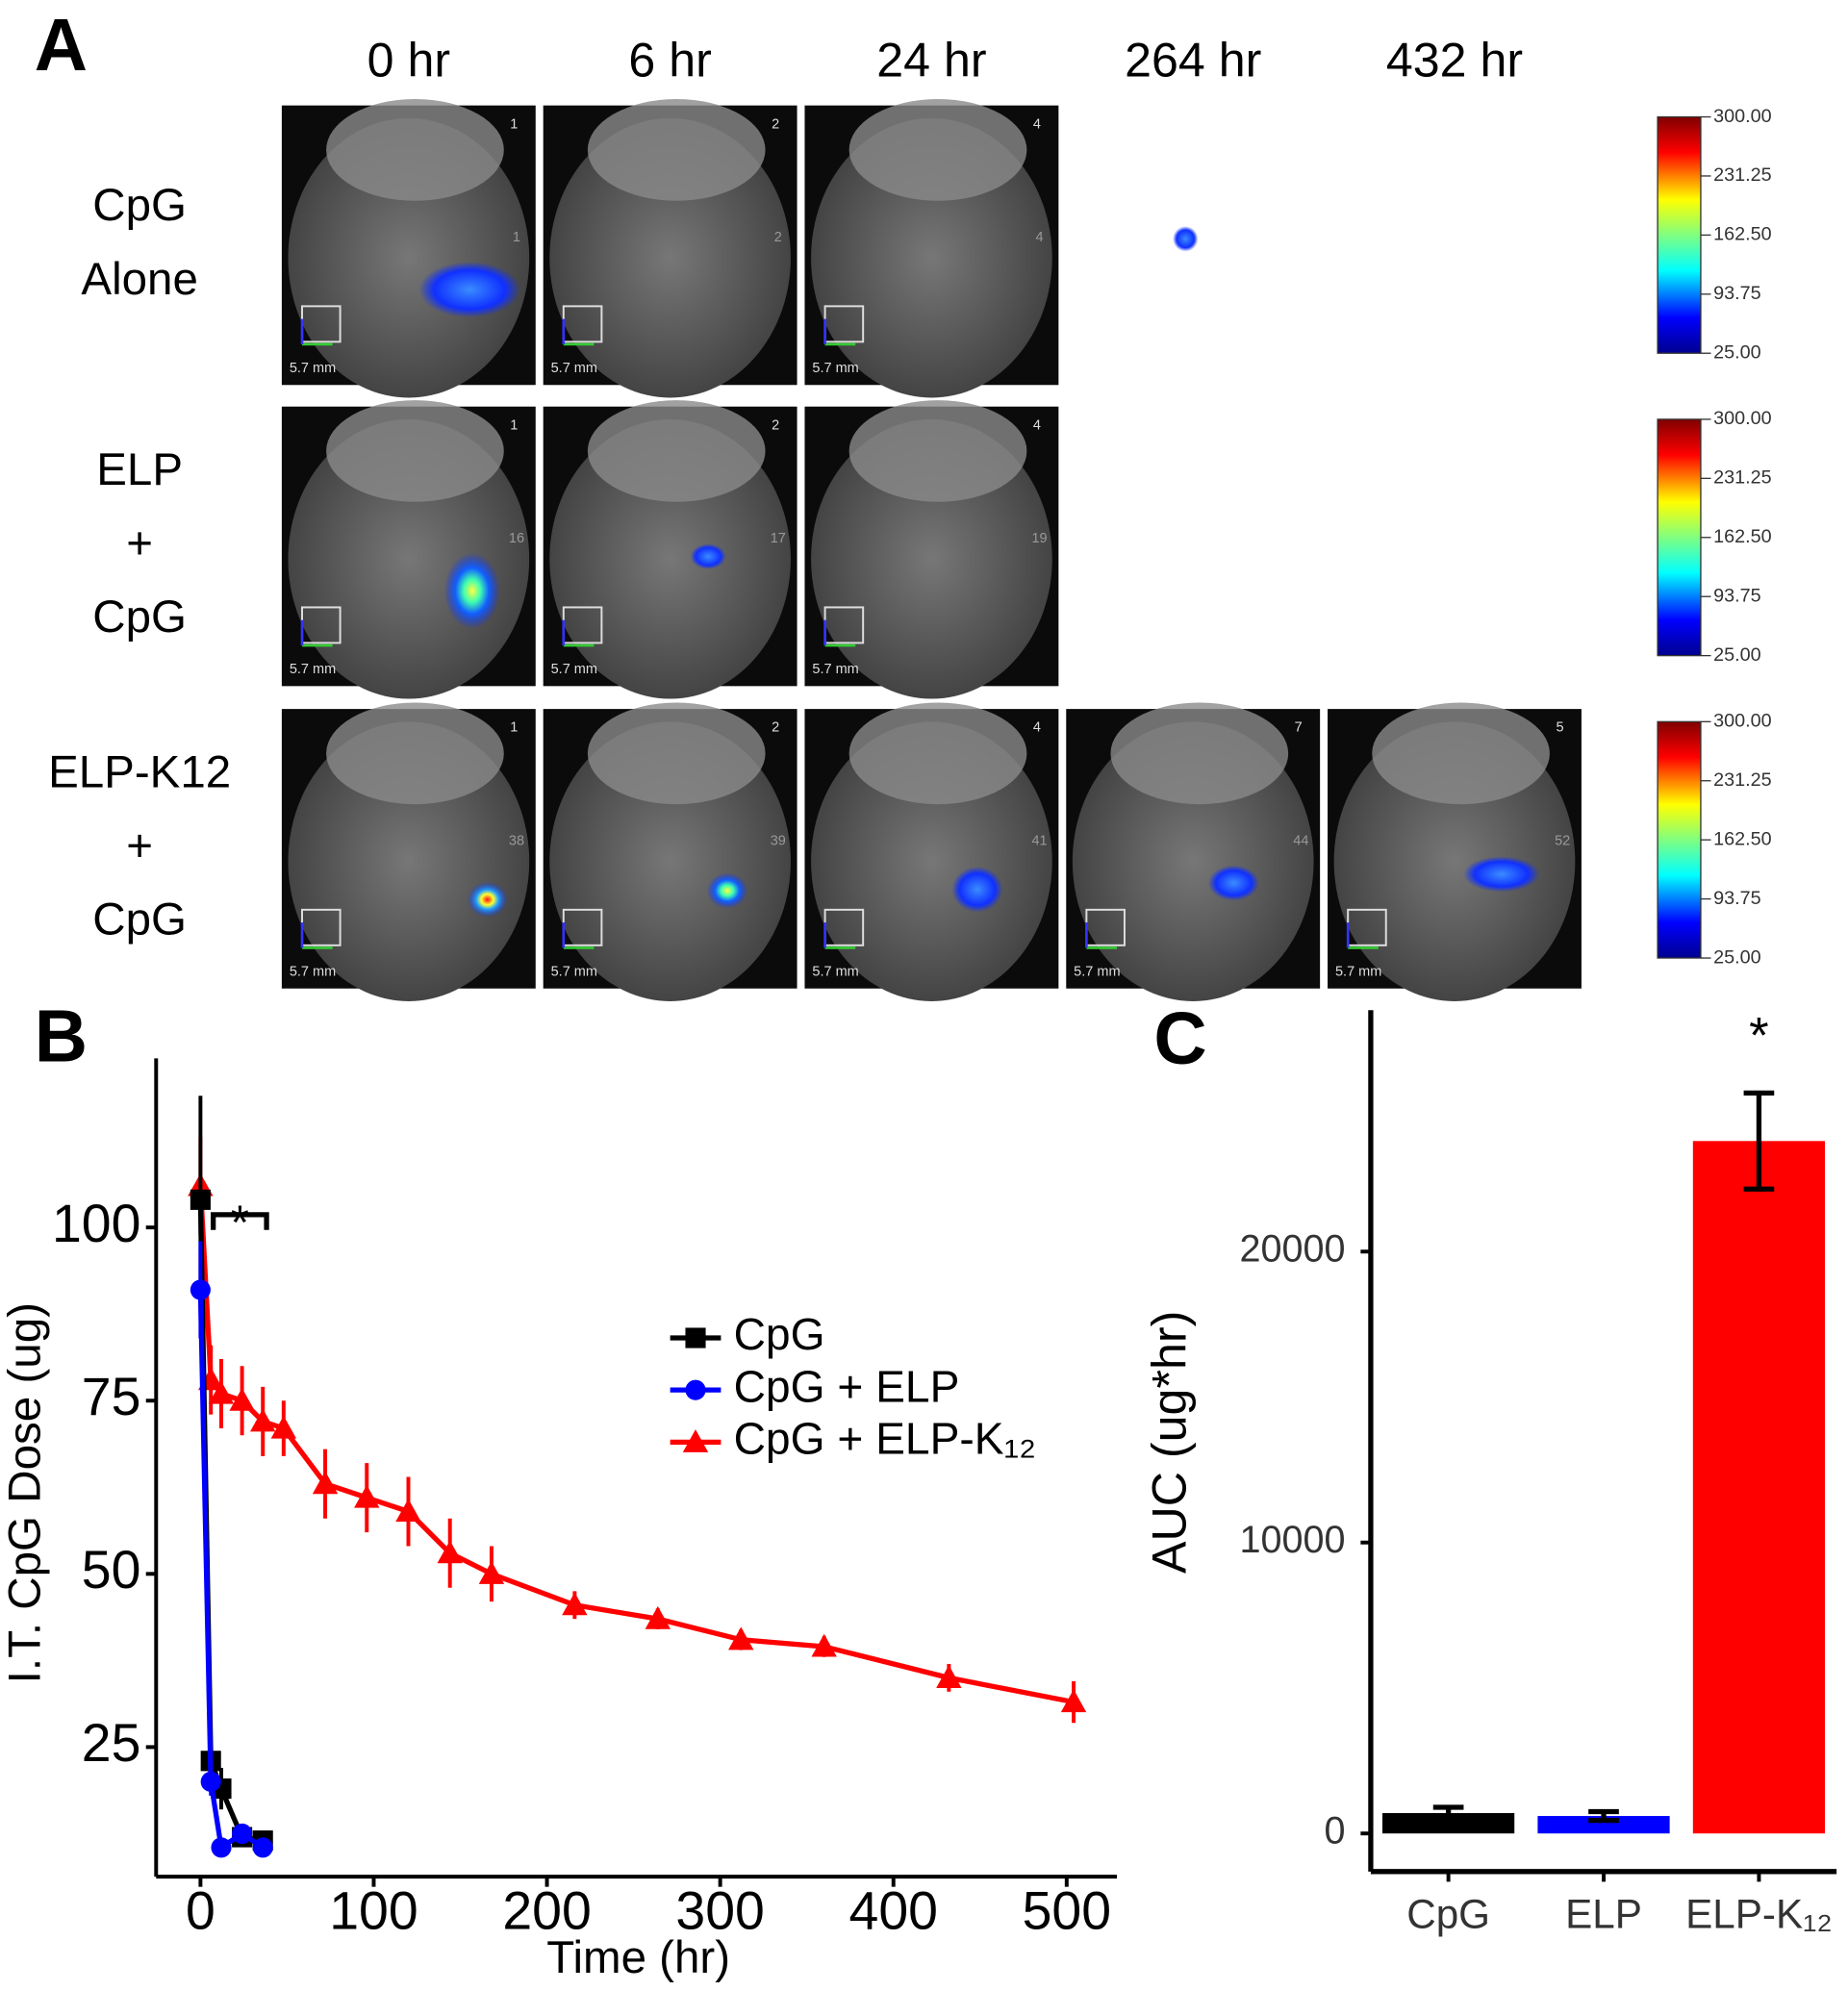 This screenshot has width=1848, height=1991. What do you see at coordinates (111, 1396) in the screenshot?
I see `y-tick-label: 75` at bounding box center [111, 1396].